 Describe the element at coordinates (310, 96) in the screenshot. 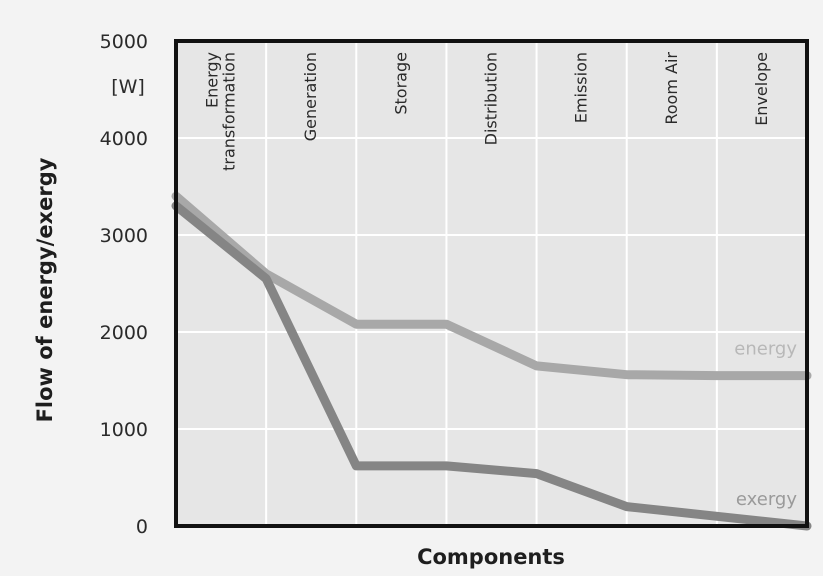

I see `category-label: Generation` at that location.